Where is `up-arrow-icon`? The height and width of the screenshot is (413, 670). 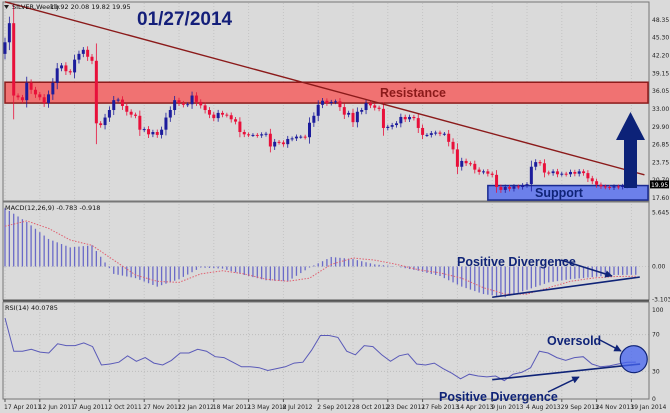 up-arrow-icon is located at coordinates (630, 150).